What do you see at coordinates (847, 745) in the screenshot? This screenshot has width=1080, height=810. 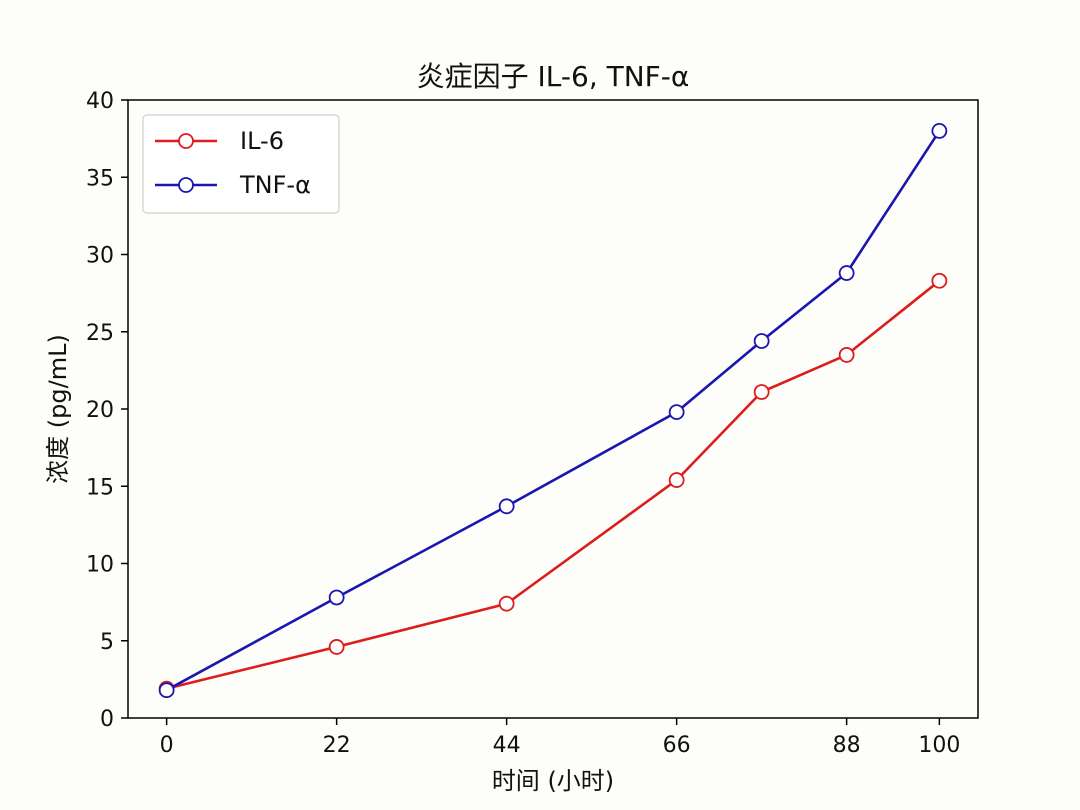 I see `x-tick-label: 88` at bounding box center [847, 745].